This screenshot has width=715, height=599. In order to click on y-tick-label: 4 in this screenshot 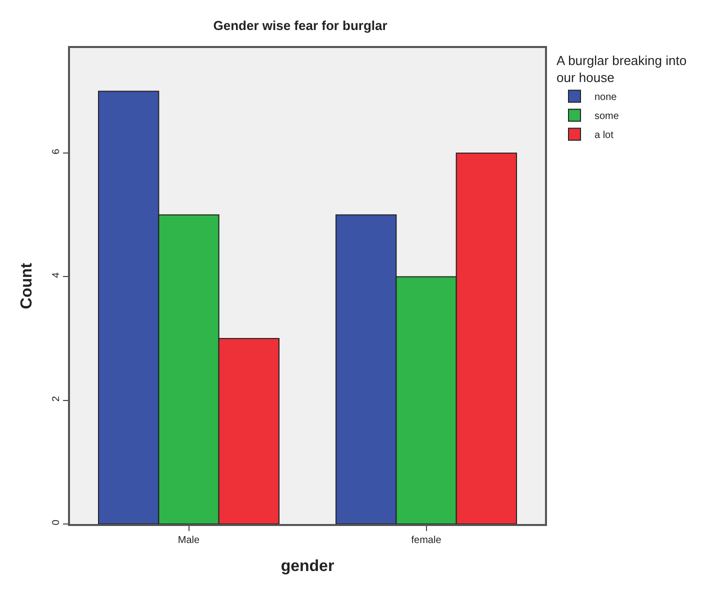, I will do `click(56, 275)`.